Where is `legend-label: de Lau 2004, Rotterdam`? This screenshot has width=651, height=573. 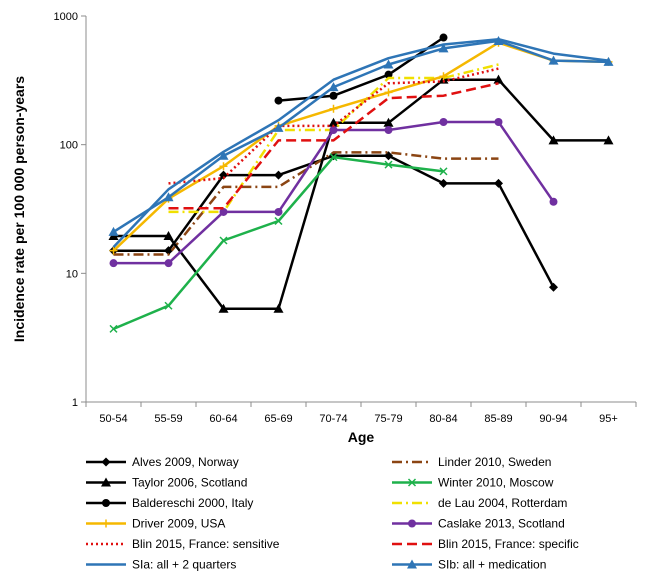
legend-label: de Lau 2004, Rotterdam is located at coordinates (502, 503).